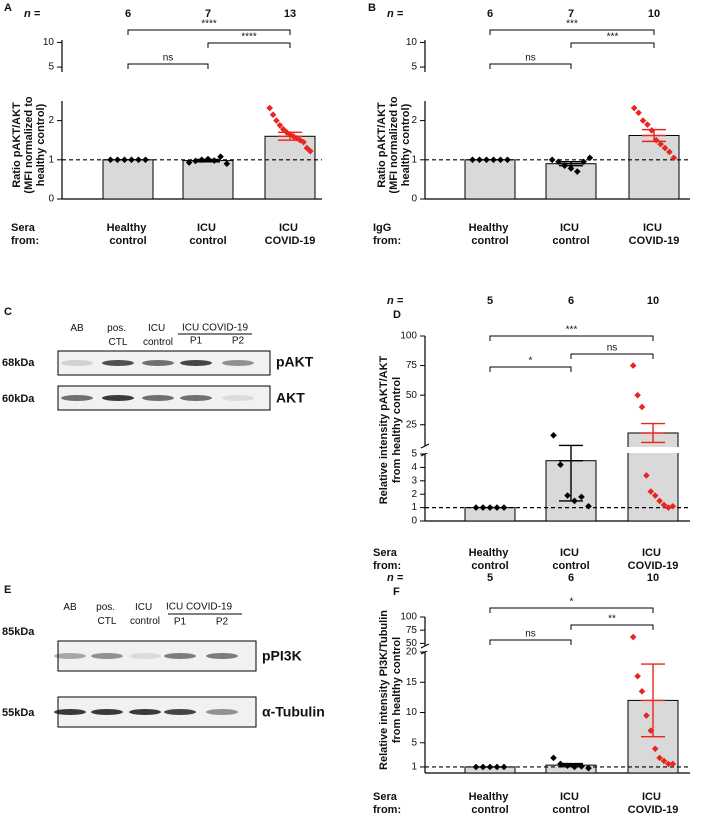 This screenshot has height=840, width=709. Describe the element at coordinates (558, 450) in the screenshot. I see `axis-break-gap` at that location.